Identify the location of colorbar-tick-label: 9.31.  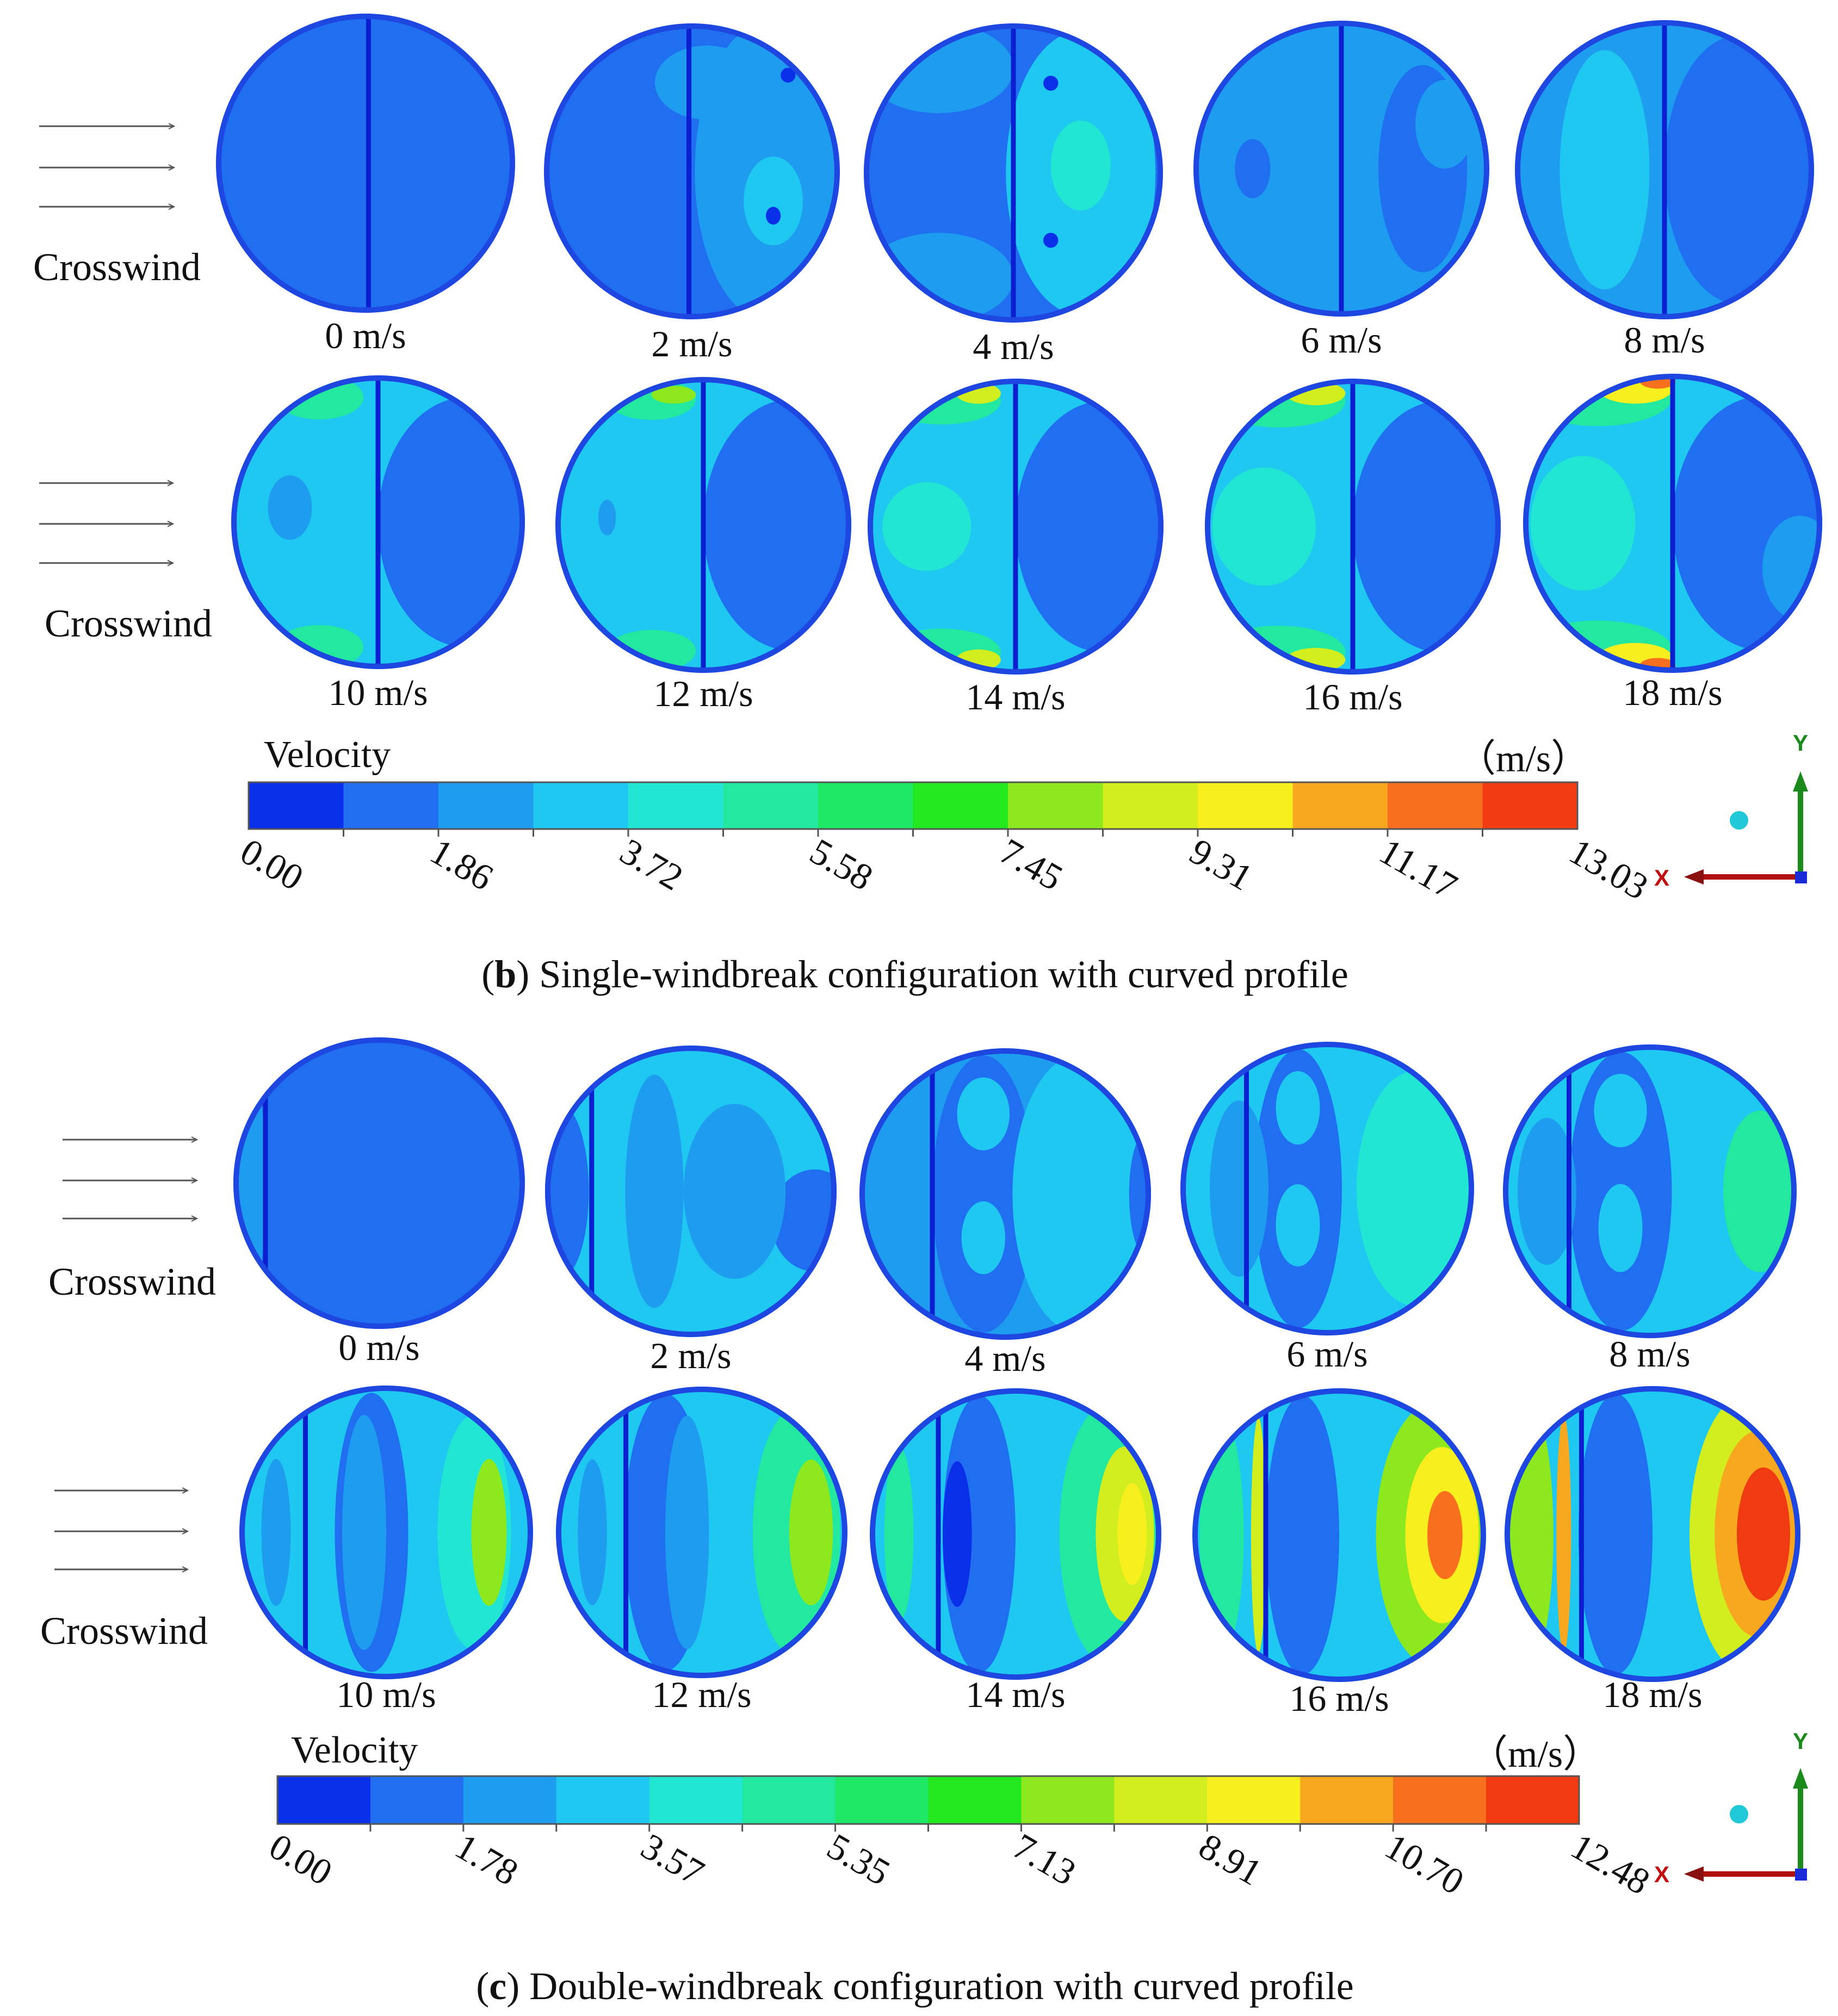
(1222, 864).